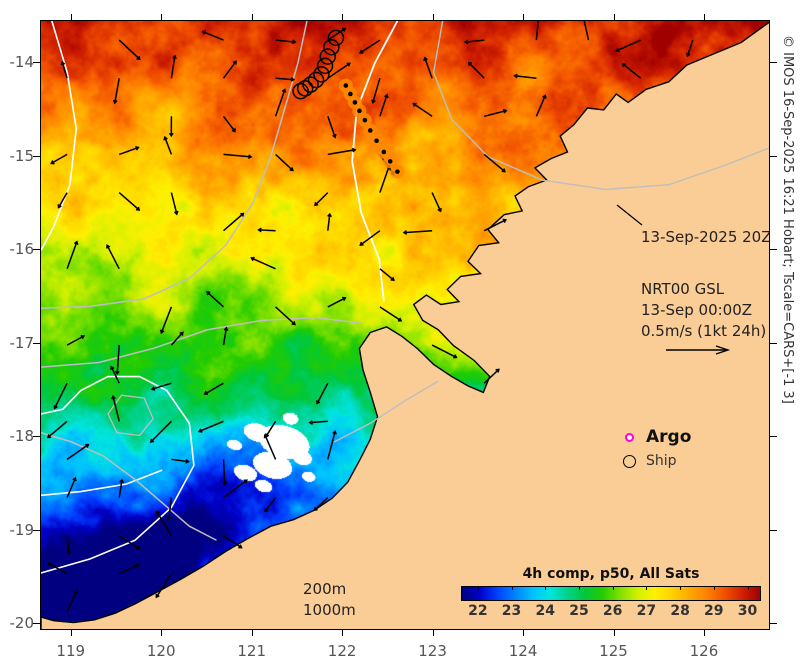 Image resolution: width=810 pixels, height=672 pixels. I want to click on contour-1000m-mid, so click(201, 342).